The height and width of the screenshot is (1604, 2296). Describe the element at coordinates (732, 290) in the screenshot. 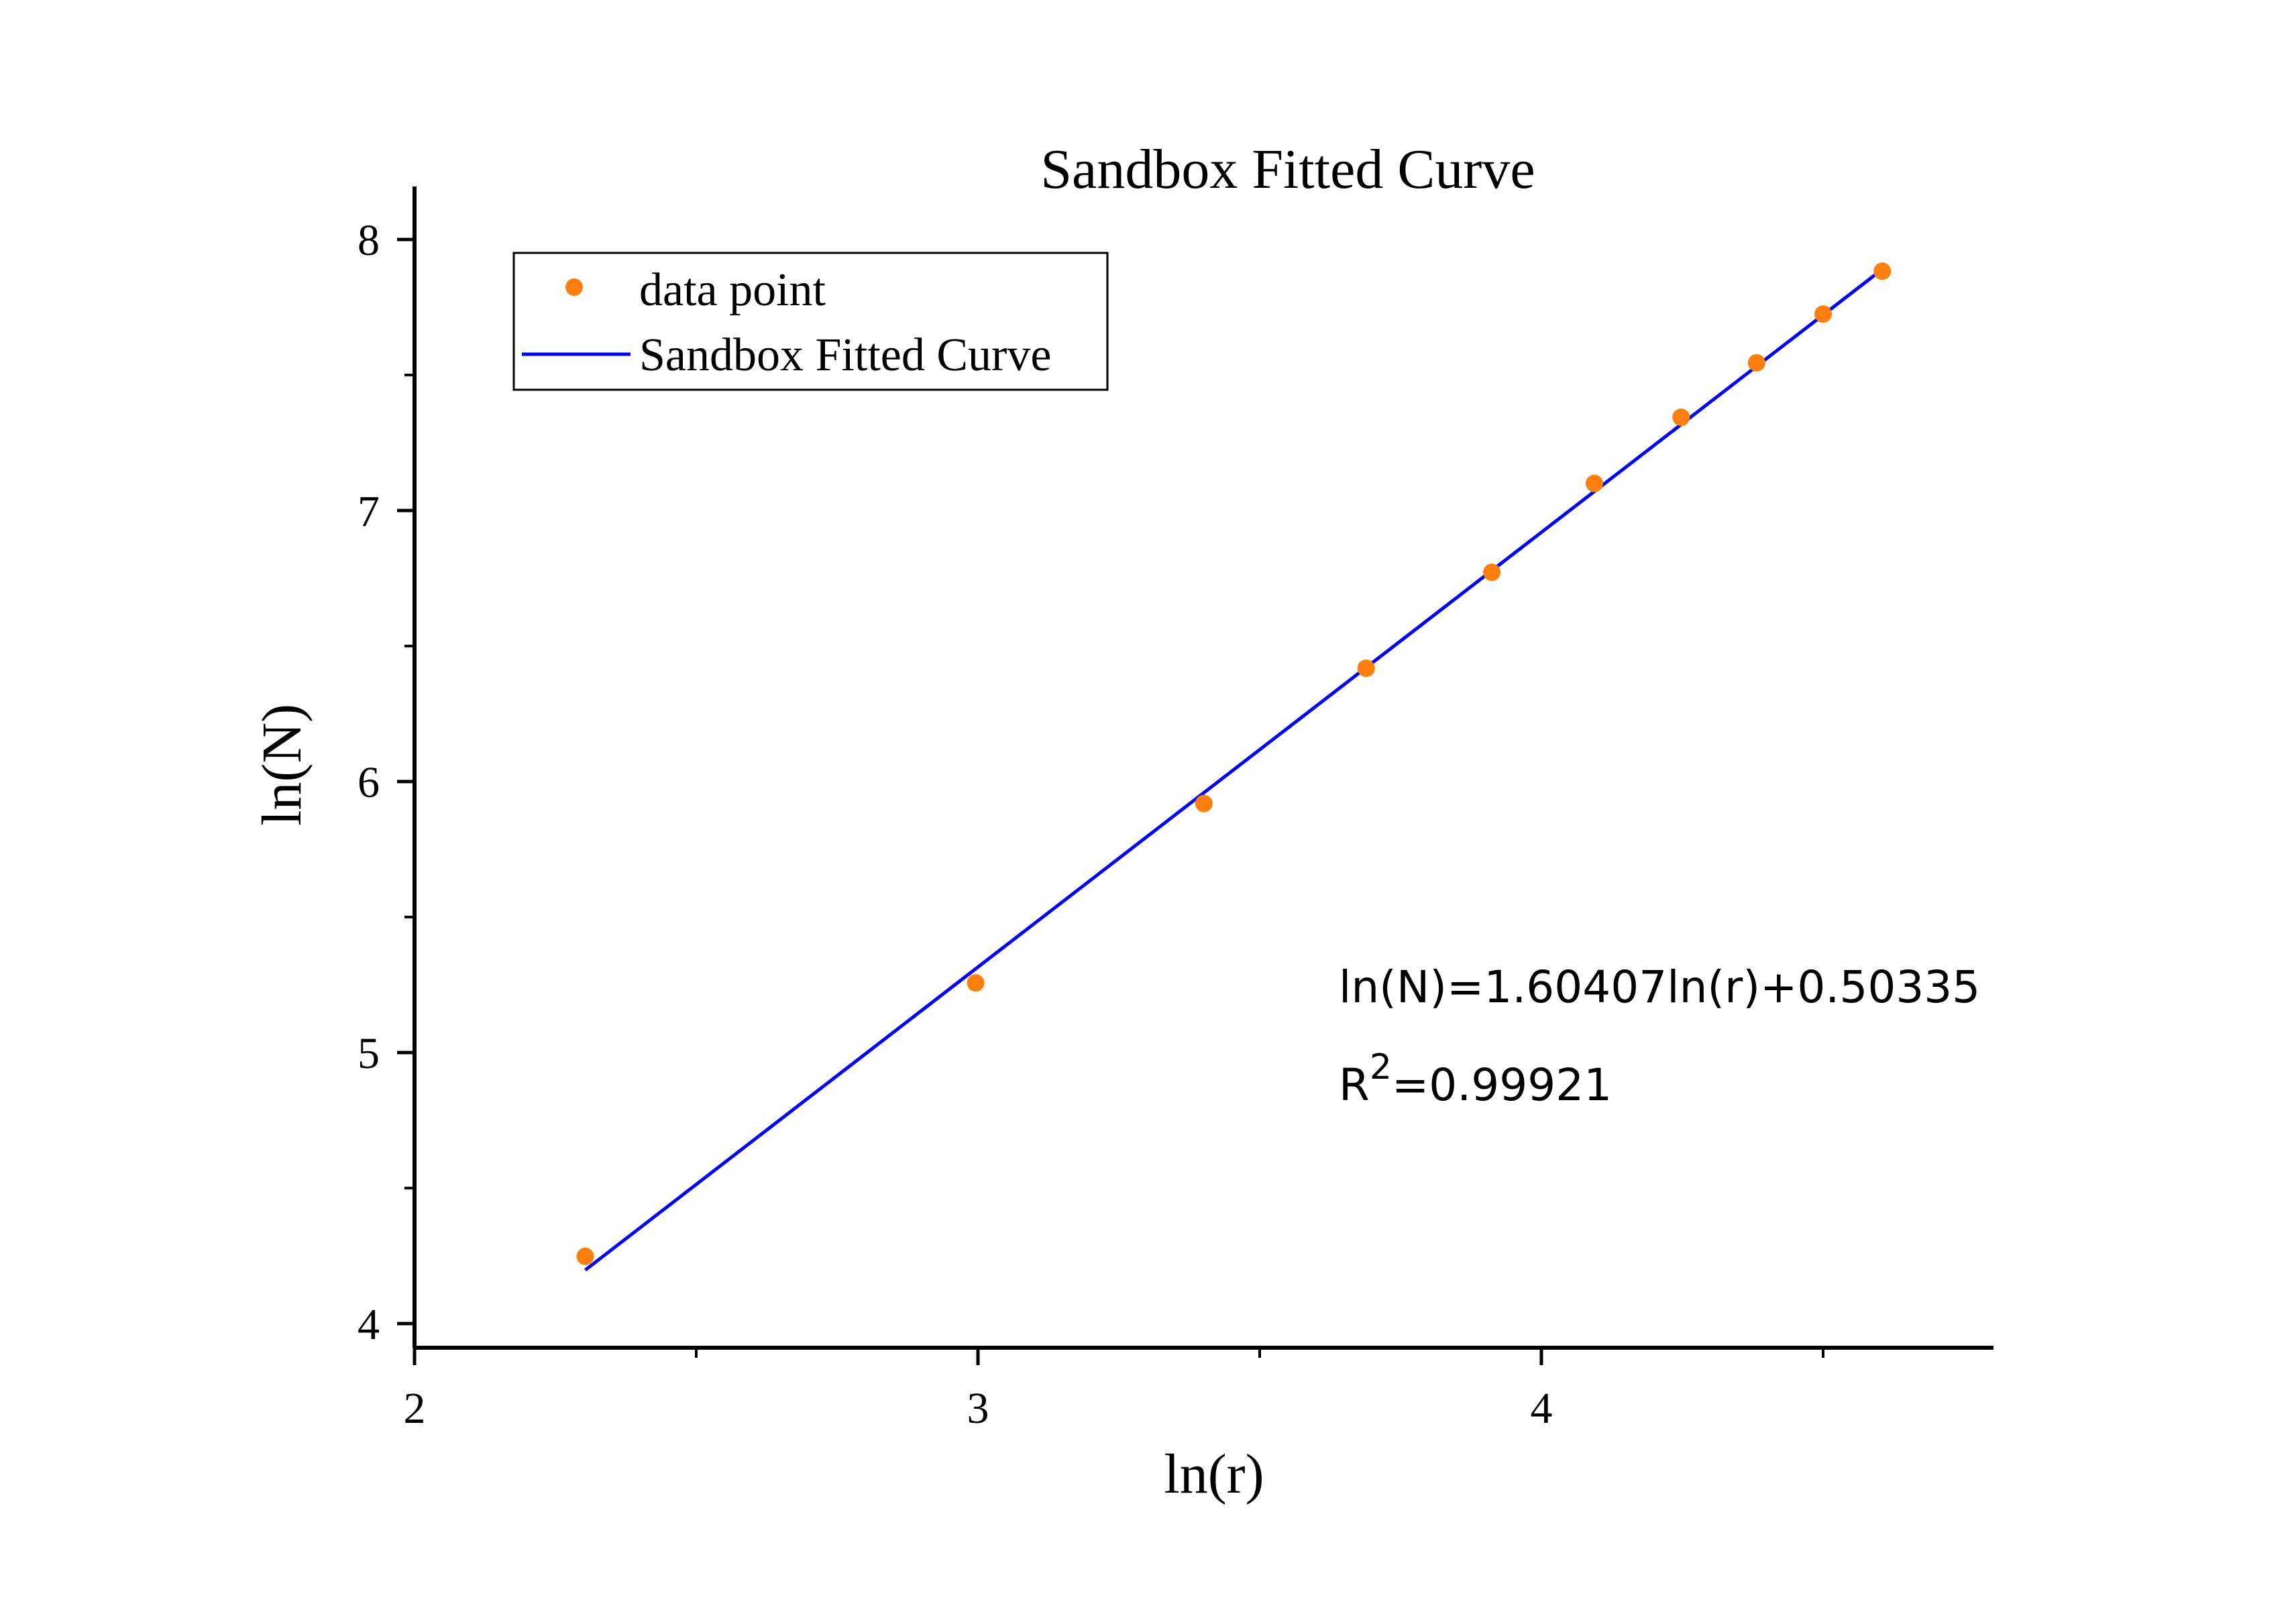

I see `legend-label-data-point: data point` at that location.